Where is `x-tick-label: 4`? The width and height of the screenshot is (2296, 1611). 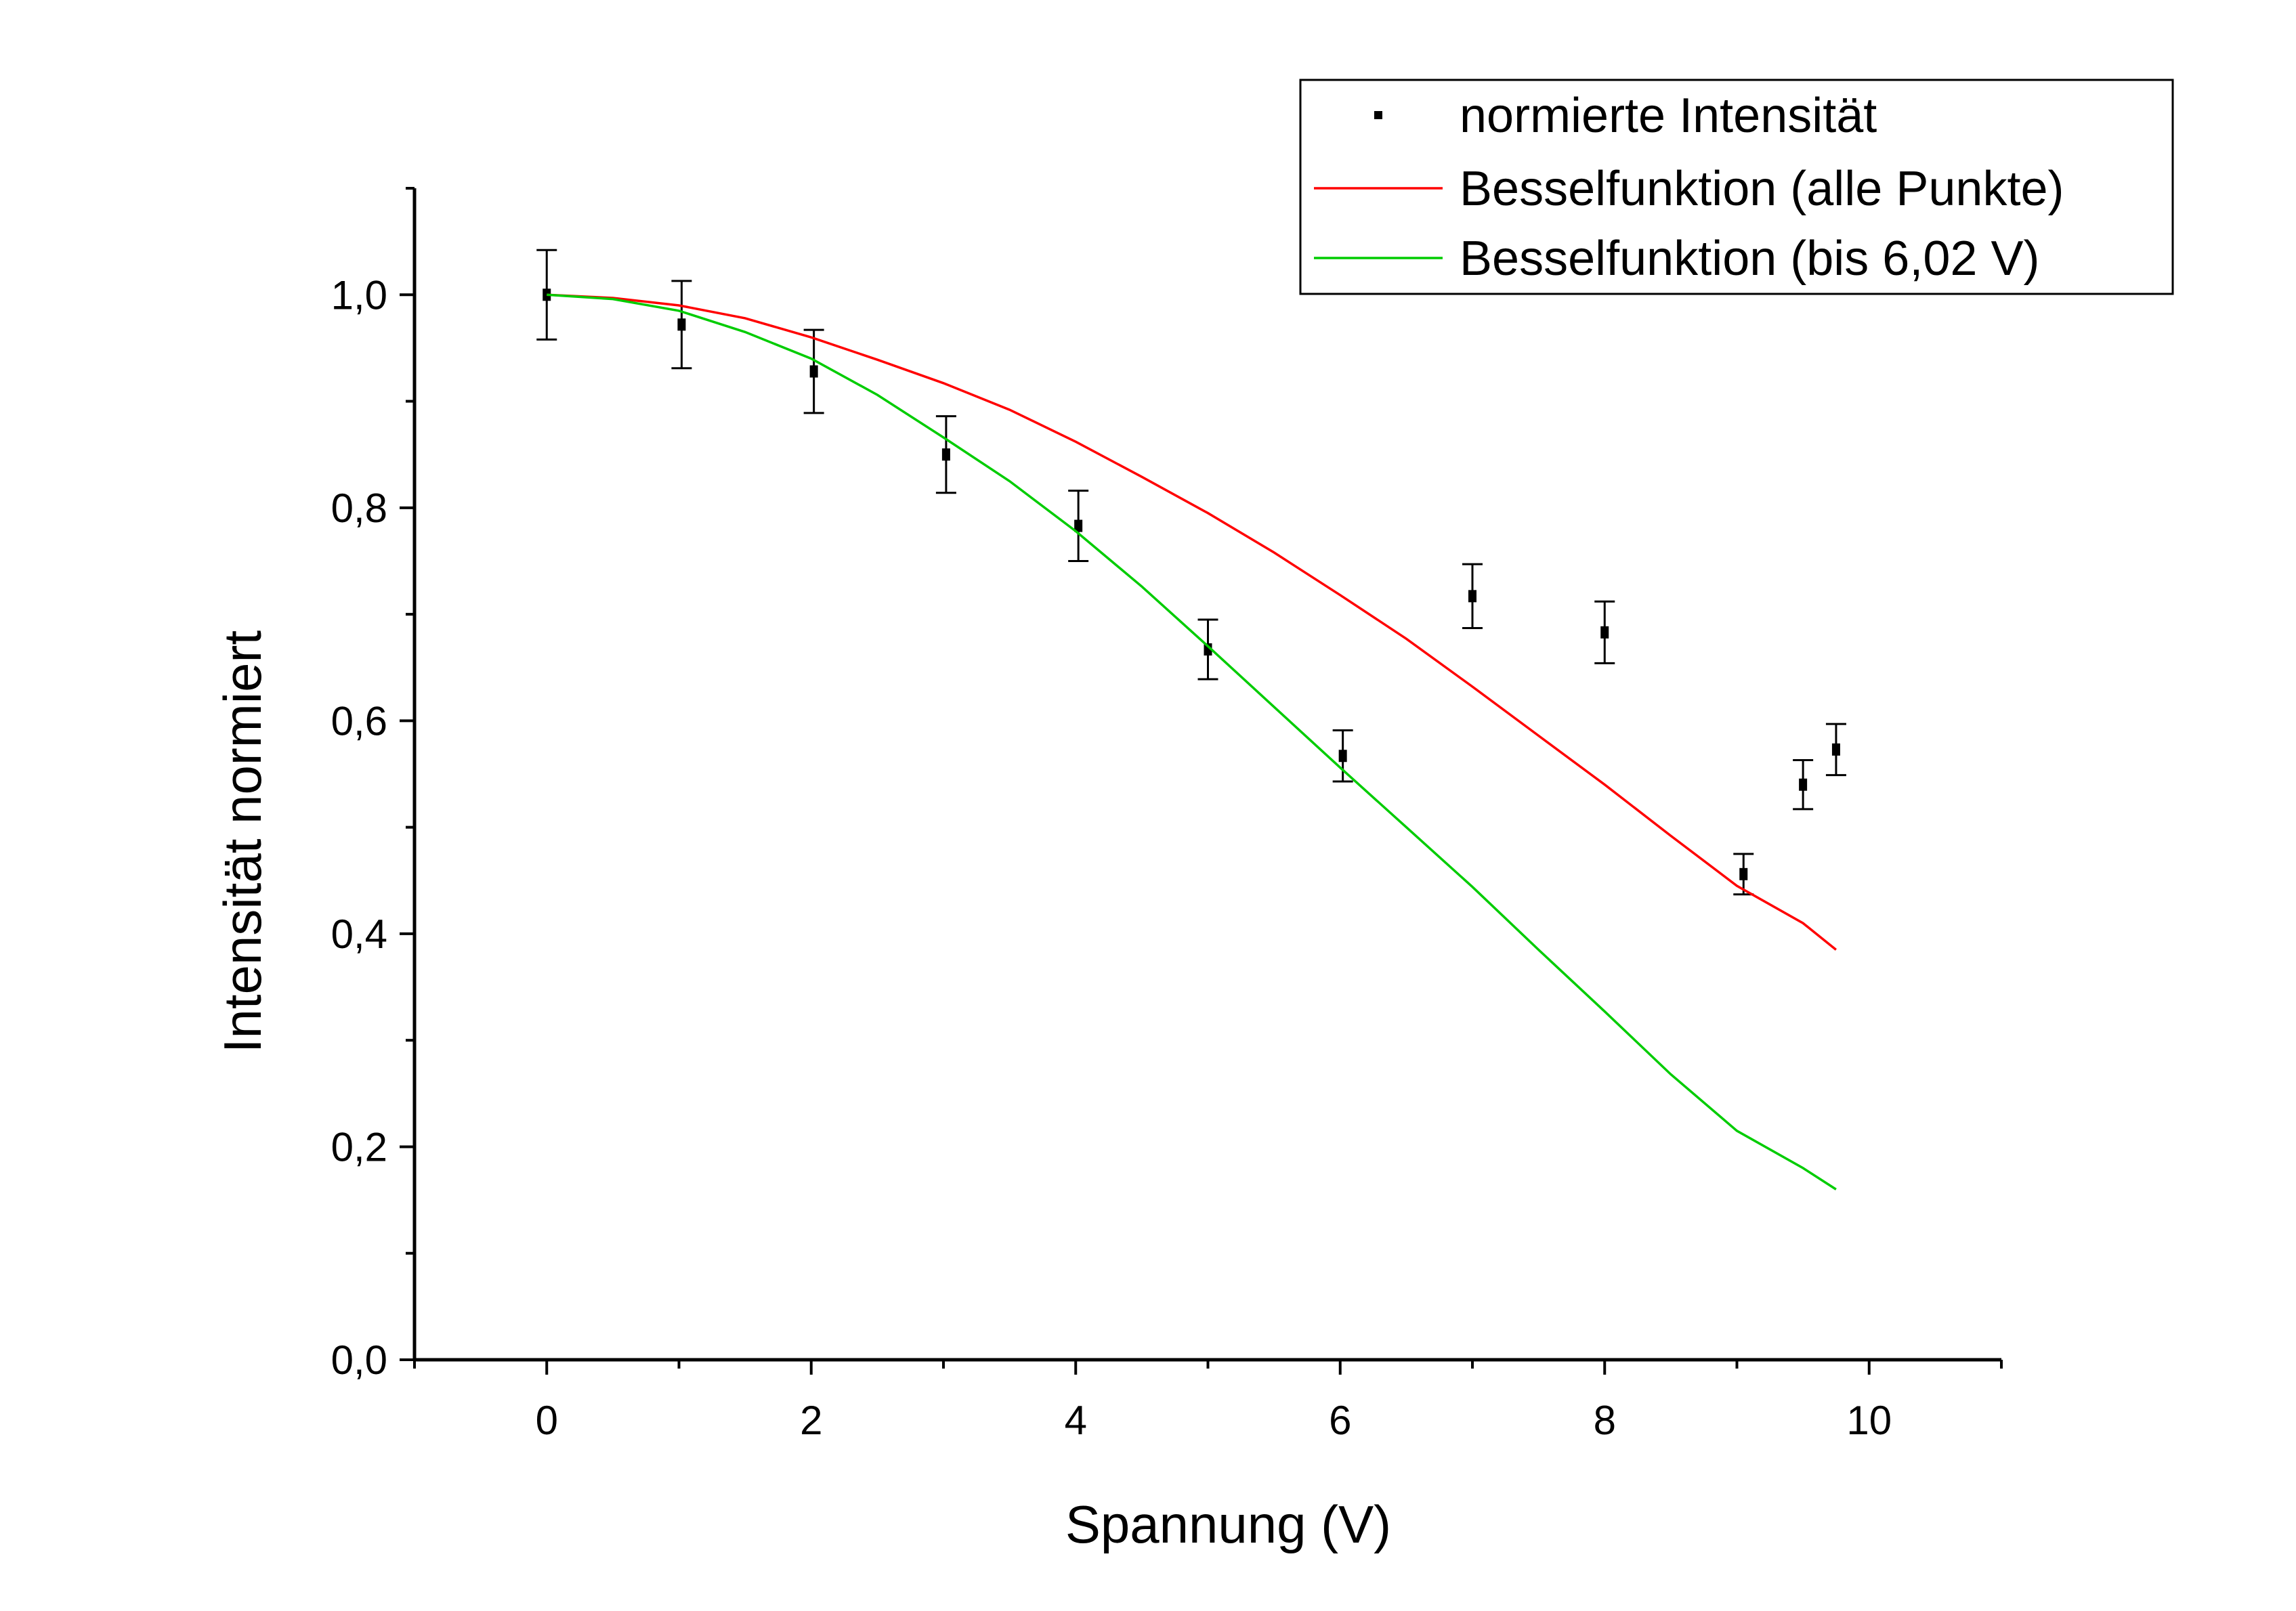
x-tick-label: 4 is located at coordinates (1076, 1420).